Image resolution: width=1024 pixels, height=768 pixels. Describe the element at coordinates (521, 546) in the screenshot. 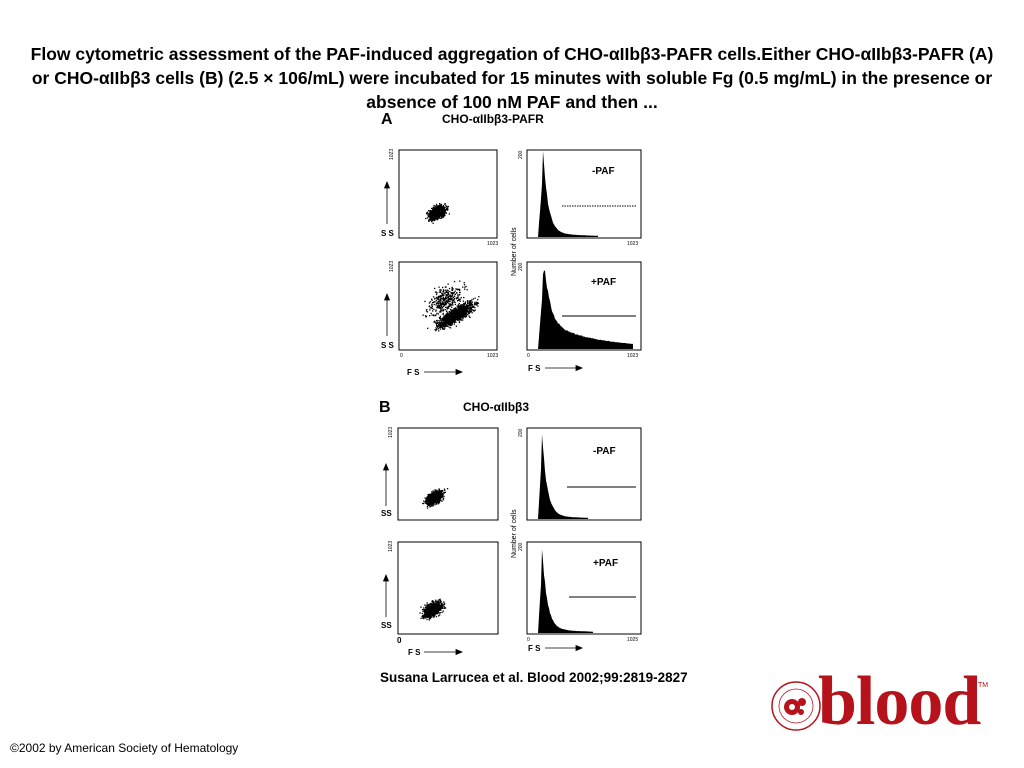

I see `histogram-b-plus-ymax: 200` at that location.